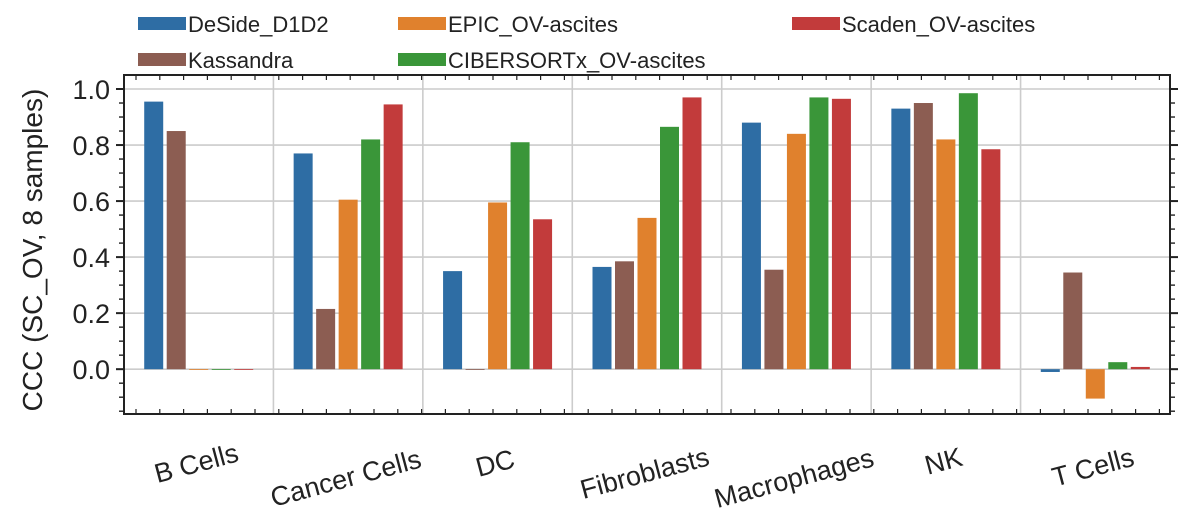  What do you see at coordinates (91, 90) in the screenshot?
I see `y-tick-label: 1.0` at bounding box center [91, 90].